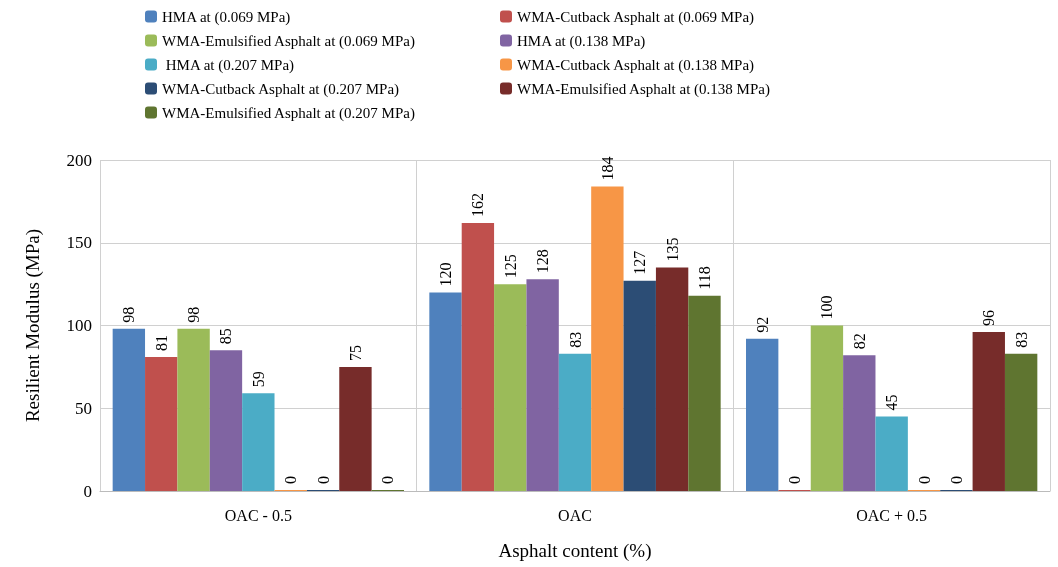 Image resolution: width=1058 pixels, height=567 pixels. I want to click on x-tick-label: OAC + 0.5, so click(892, 515).